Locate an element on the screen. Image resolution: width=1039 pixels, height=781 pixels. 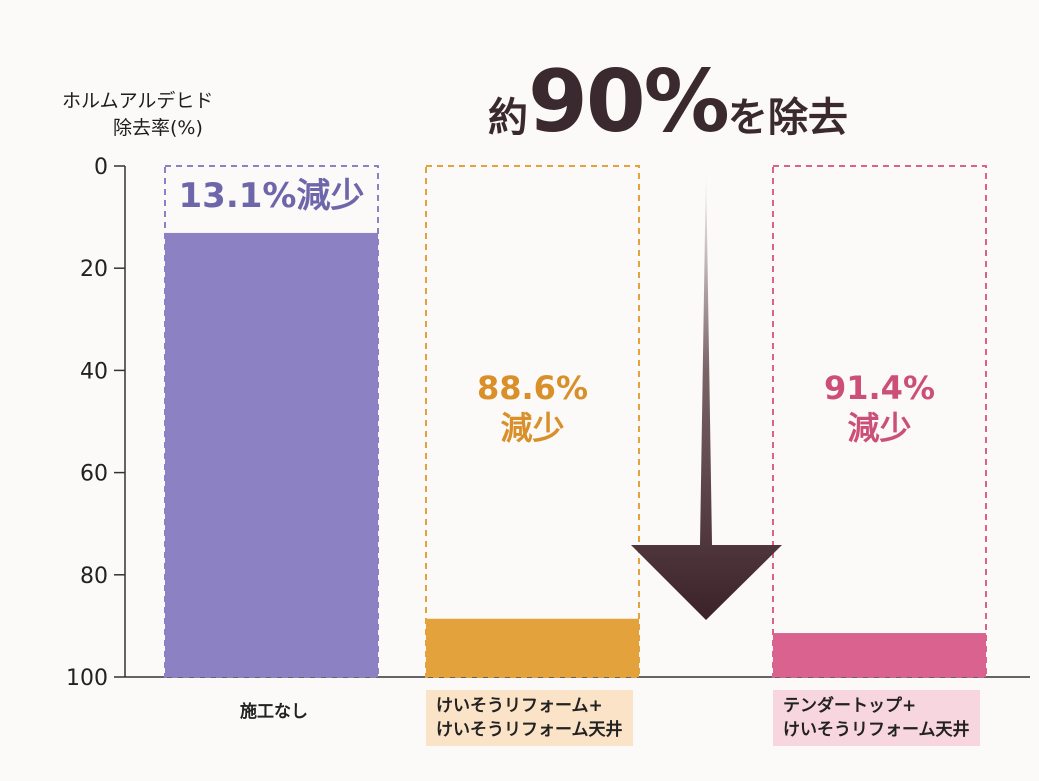
reduction-label-2: 88.6% 減少 is located at coordinates (532, 408).